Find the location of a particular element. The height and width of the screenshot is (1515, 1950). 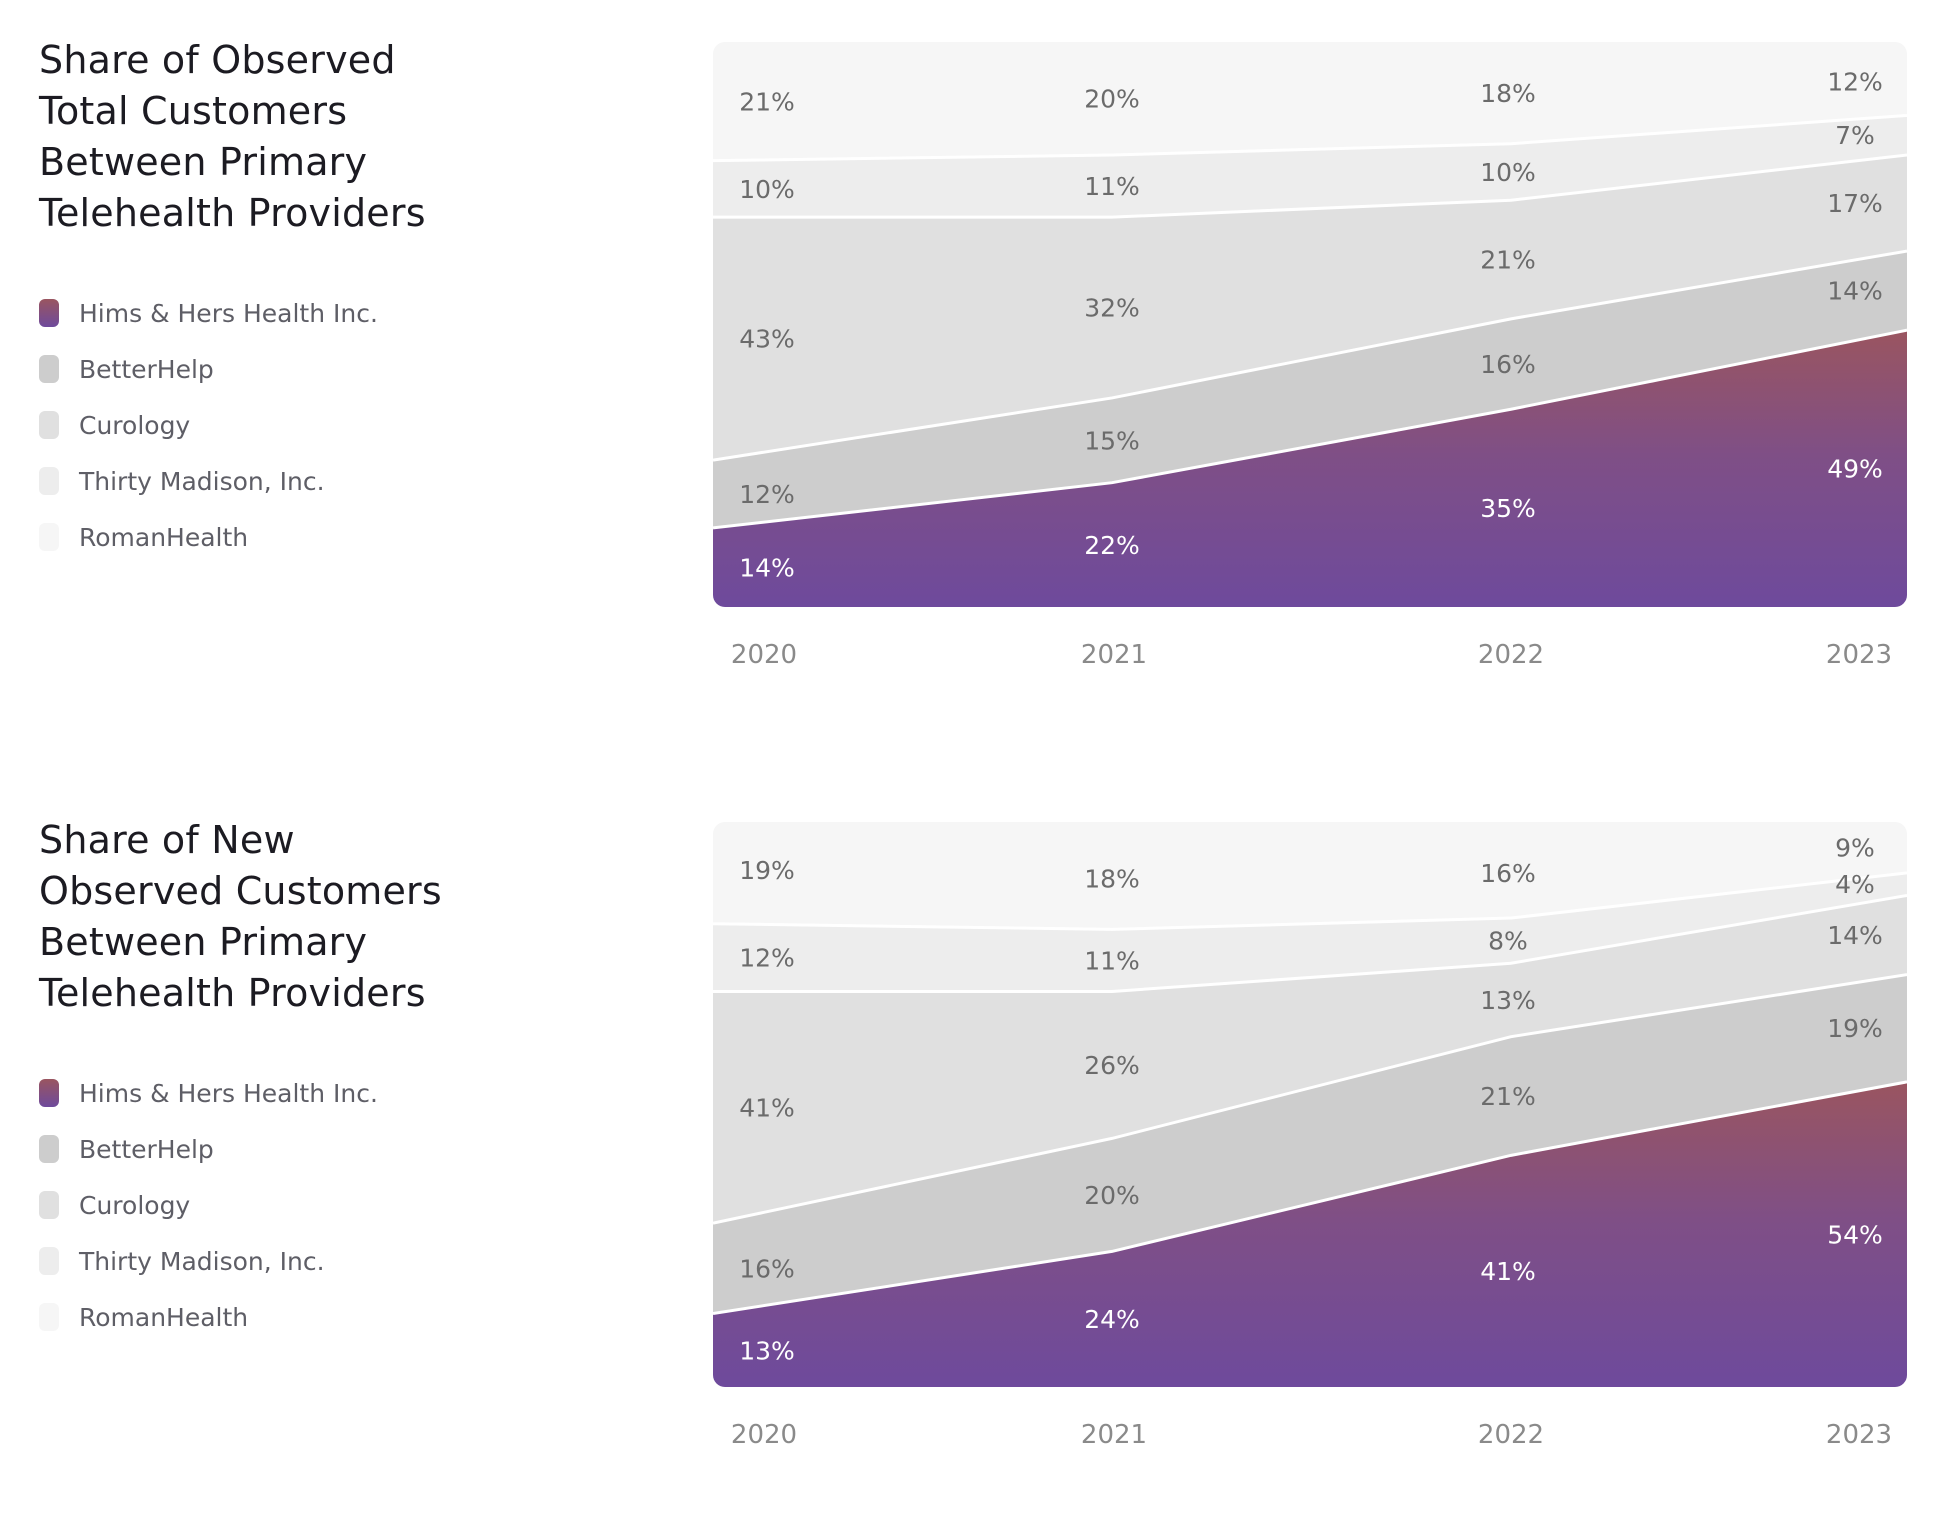

data-label: 22% is located at coordinates (1112, 545).